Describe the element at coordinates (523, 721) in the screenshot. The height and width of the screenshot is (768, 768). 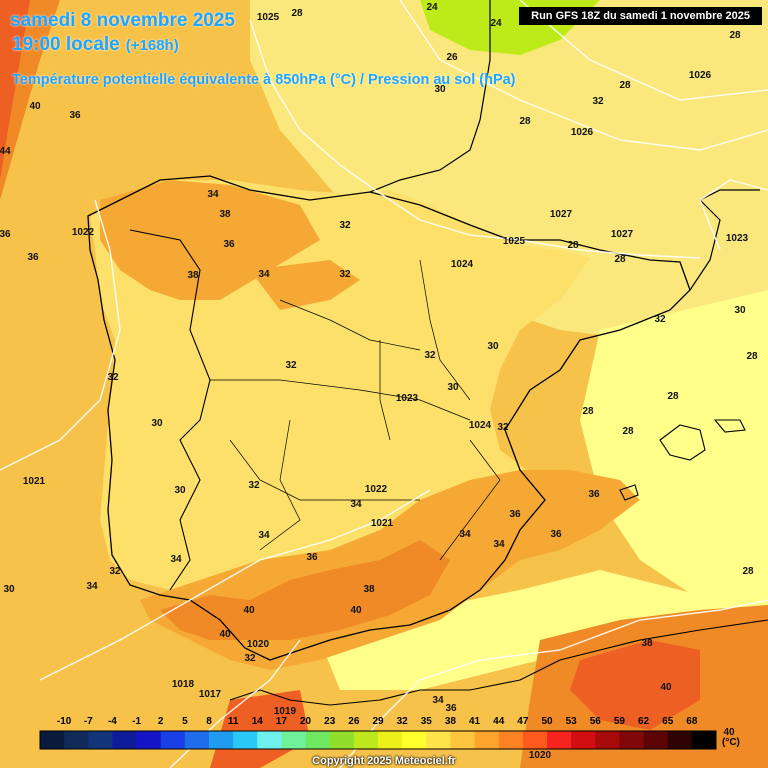
I see `legend-tick: 47` at that location.